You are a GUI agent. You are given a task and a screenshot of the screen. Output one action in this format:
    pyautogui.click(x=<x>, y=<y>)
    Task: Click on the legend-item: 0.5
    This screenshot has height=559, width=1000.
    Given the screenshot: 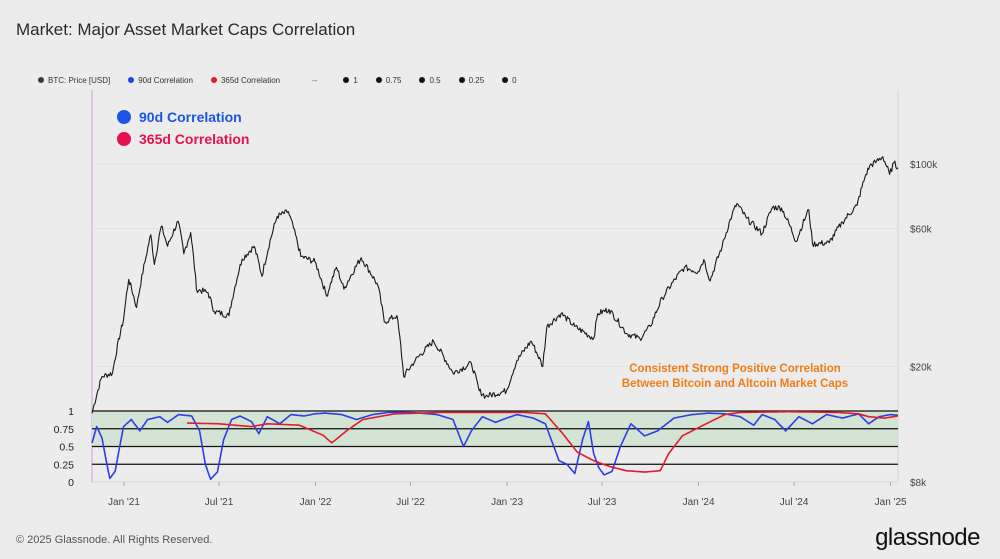 What is the action you would take?
    pyautogui.click(x=430, y=80)
    